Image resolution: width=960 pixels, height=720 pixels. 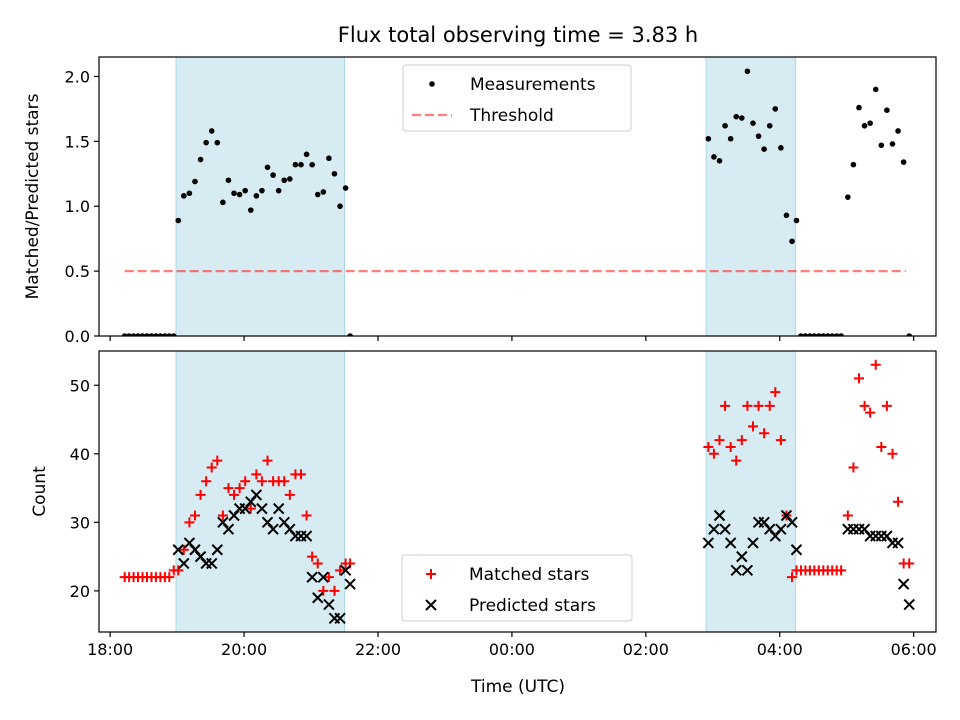 I want to click on x-tick-label: 20:00, so click(x=244, y=649).